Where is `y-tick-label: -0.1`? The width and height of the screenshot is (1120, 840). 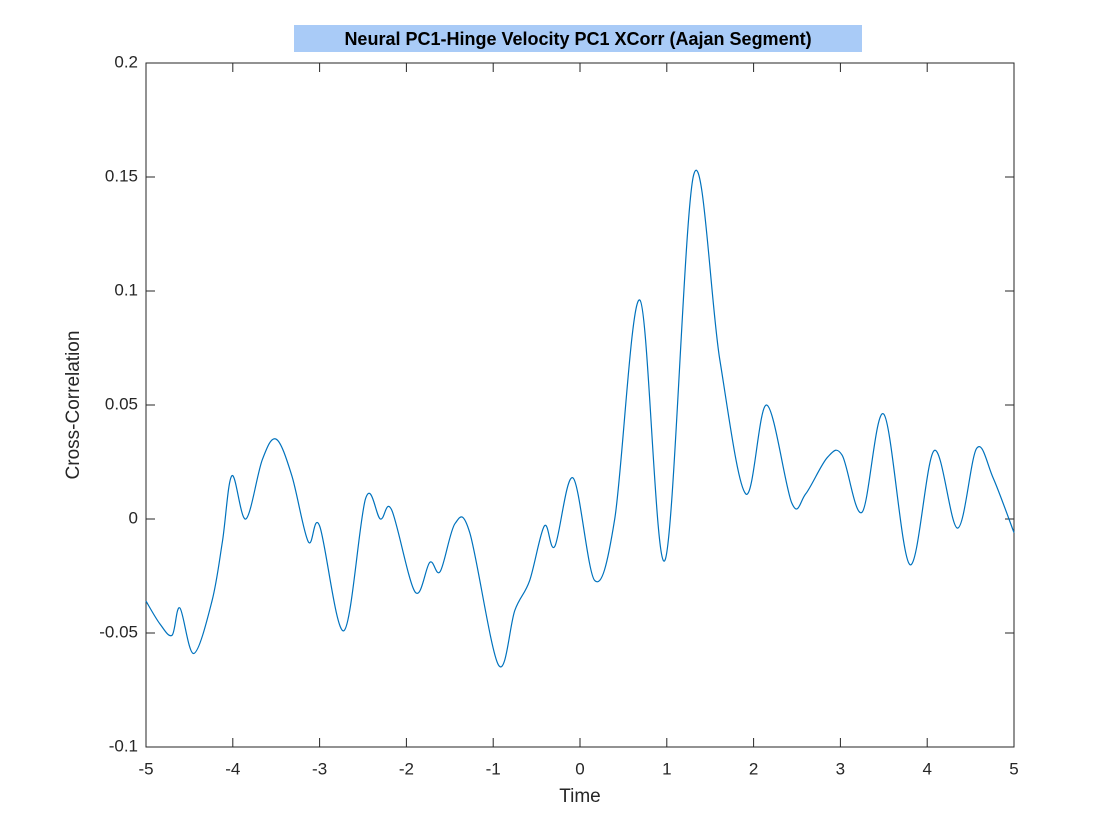 y-tick-label: -0.1 is located at coordinates (123, 745).